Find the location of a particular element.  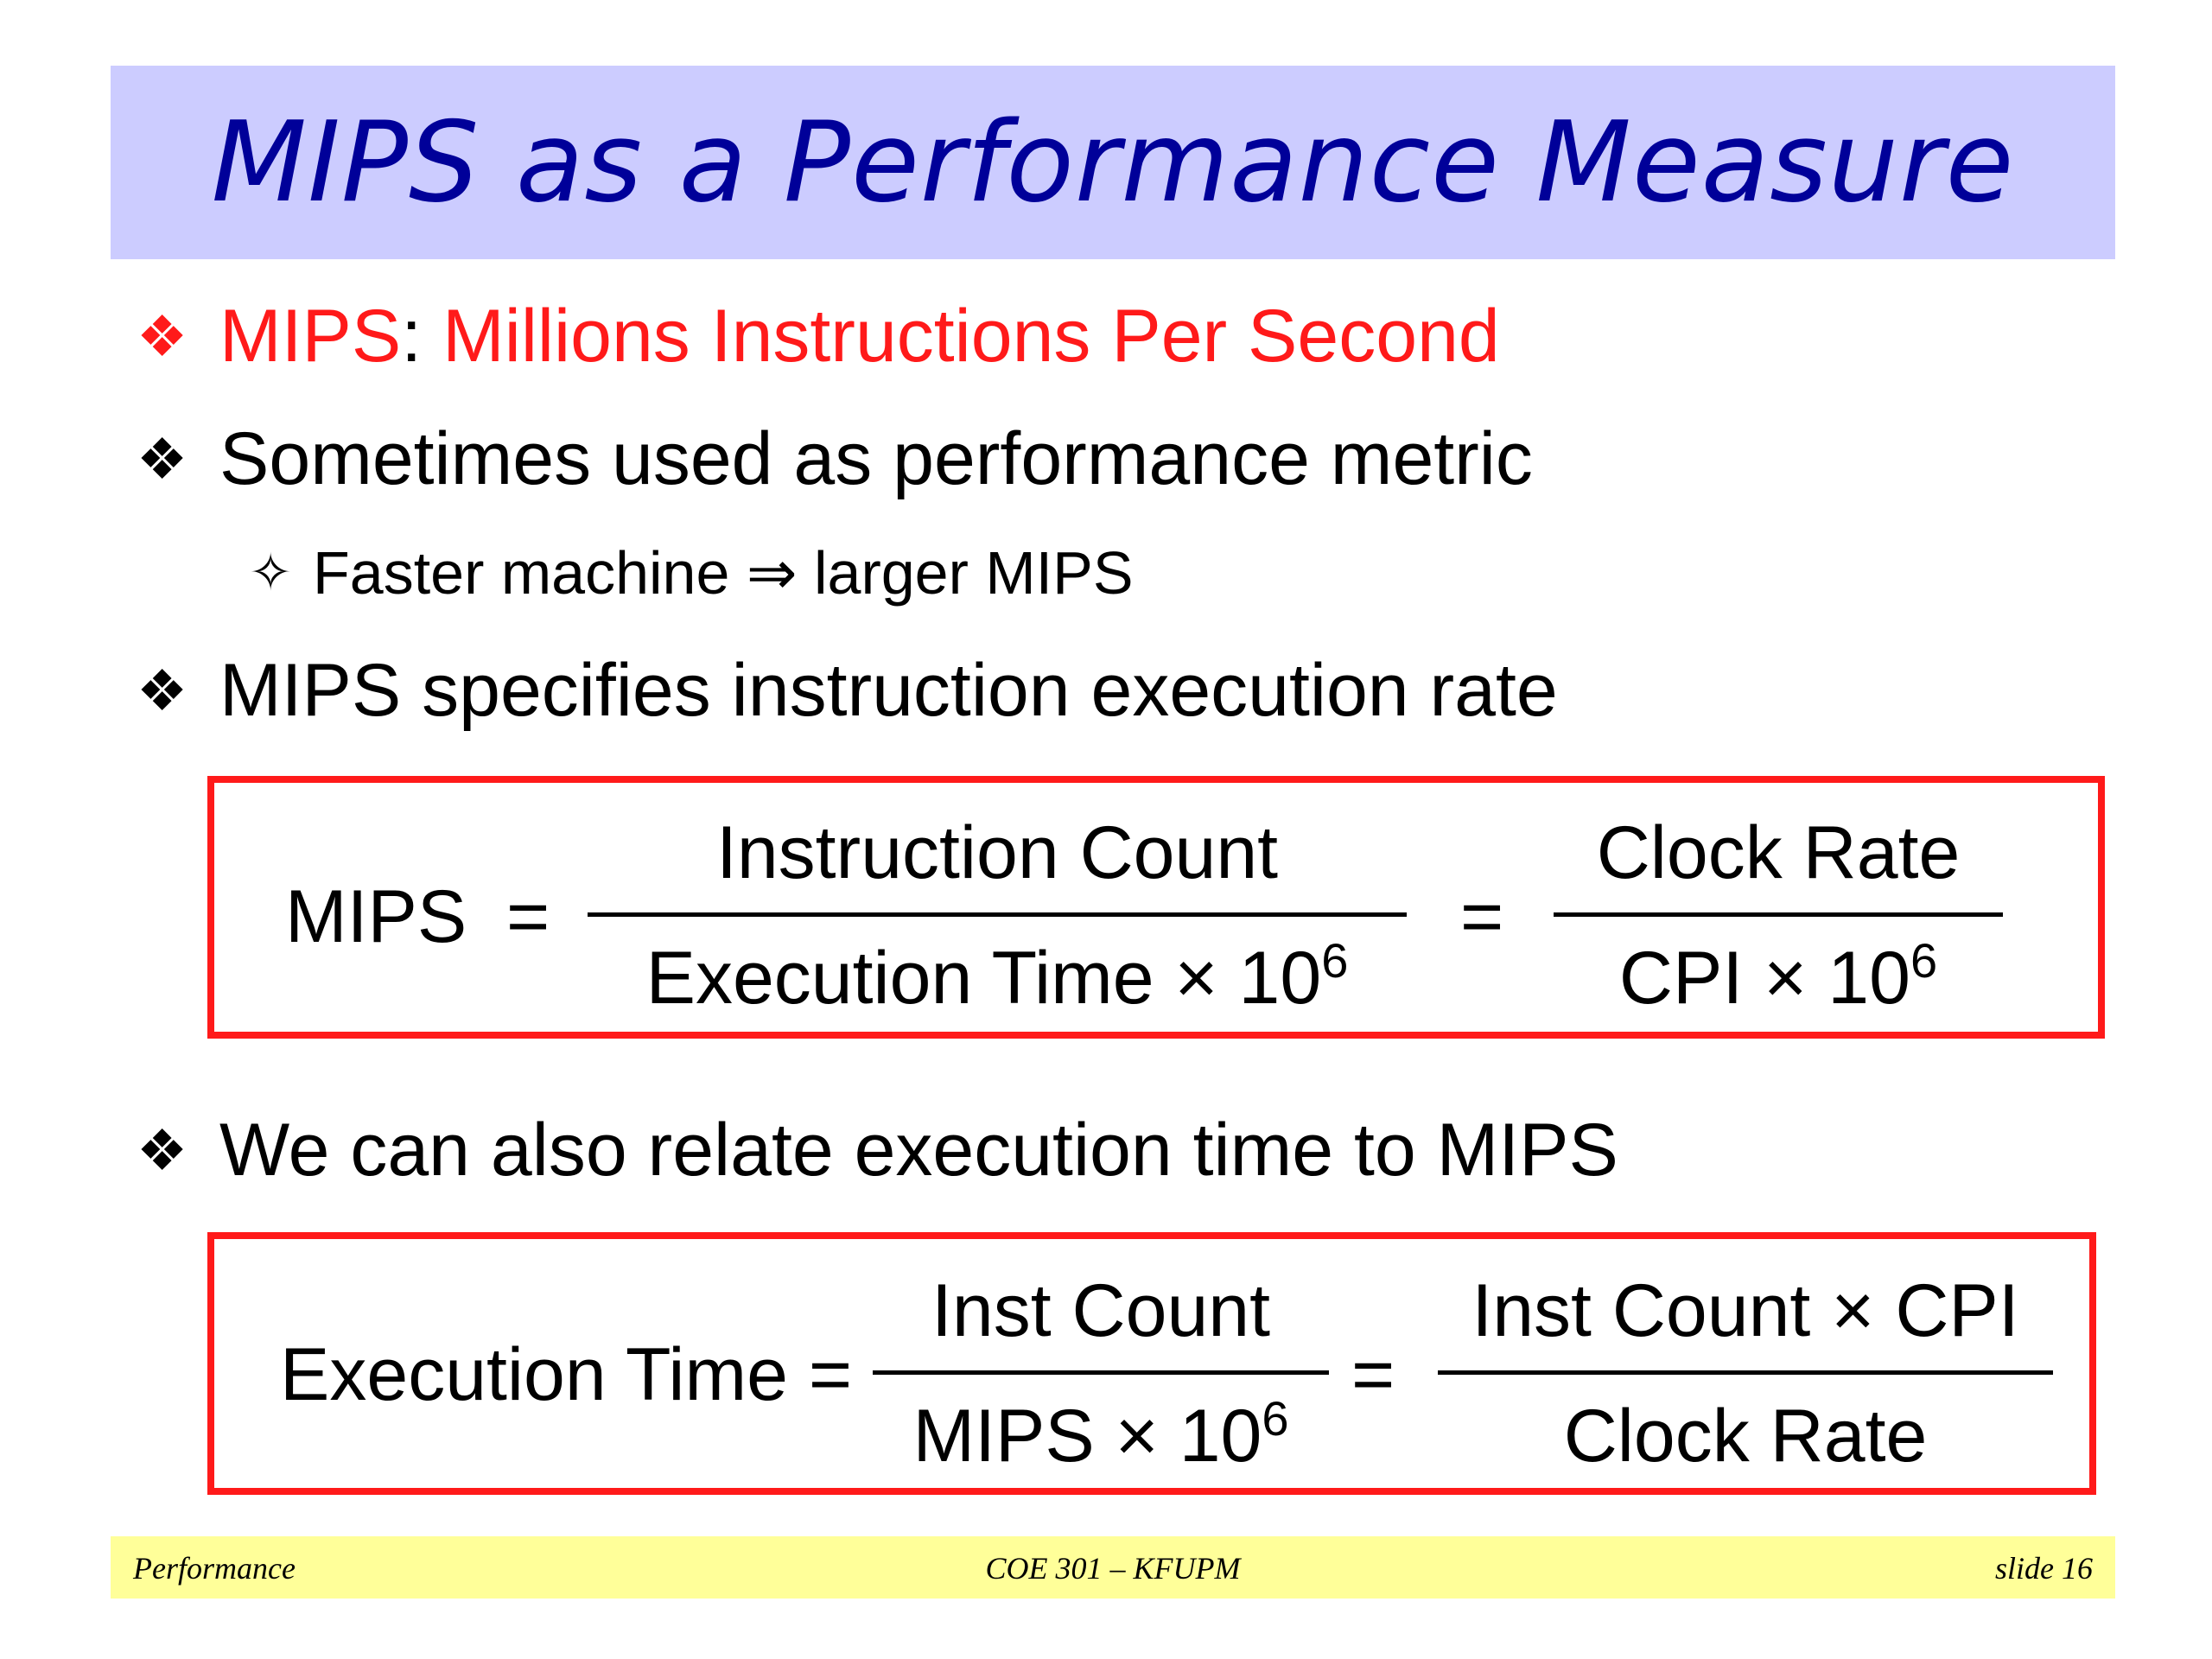

footer-slide-number: slide 16 is located at coordinates (2044, 1568).